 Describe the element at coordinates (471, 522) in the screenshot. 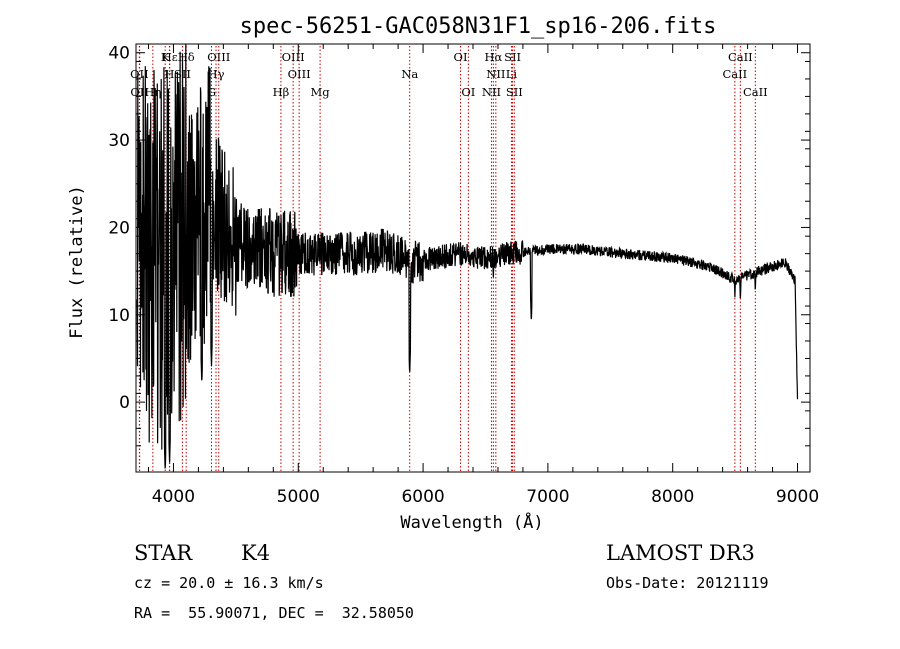

I see `x-axis-label: Wavelength (Å)` at that location.